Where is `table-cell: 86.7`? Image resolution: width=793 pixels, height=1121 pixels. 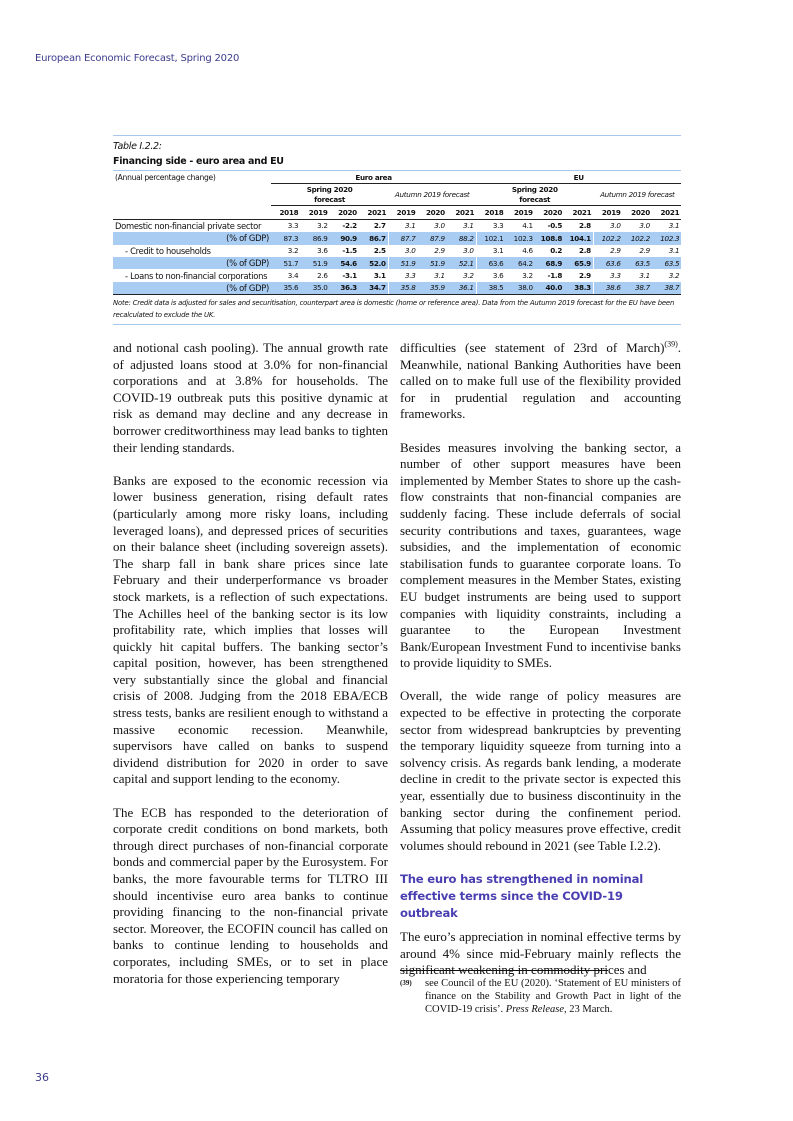 table-cell: 86.7 is located at coordinates (373, 238).